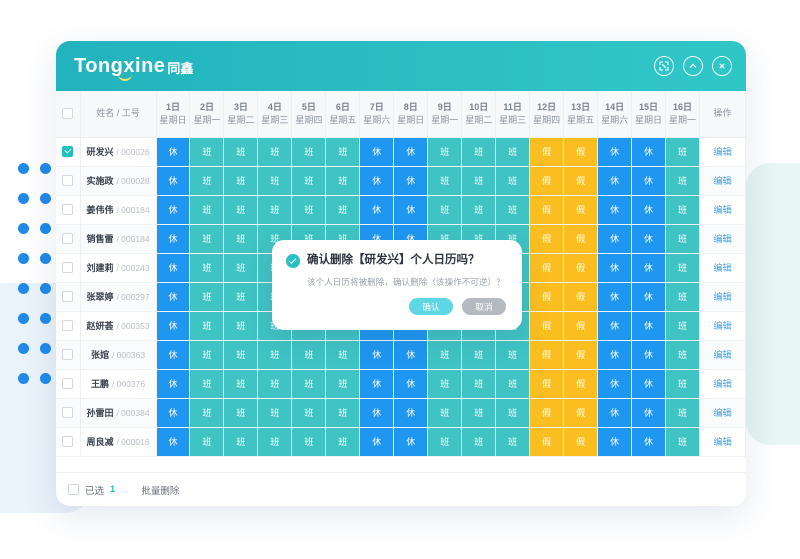 This screenshot has width=800, height=559. Describe the element at coordinates (431, 307) in the screenshot. I see `confirm-button: 确认` at that location.